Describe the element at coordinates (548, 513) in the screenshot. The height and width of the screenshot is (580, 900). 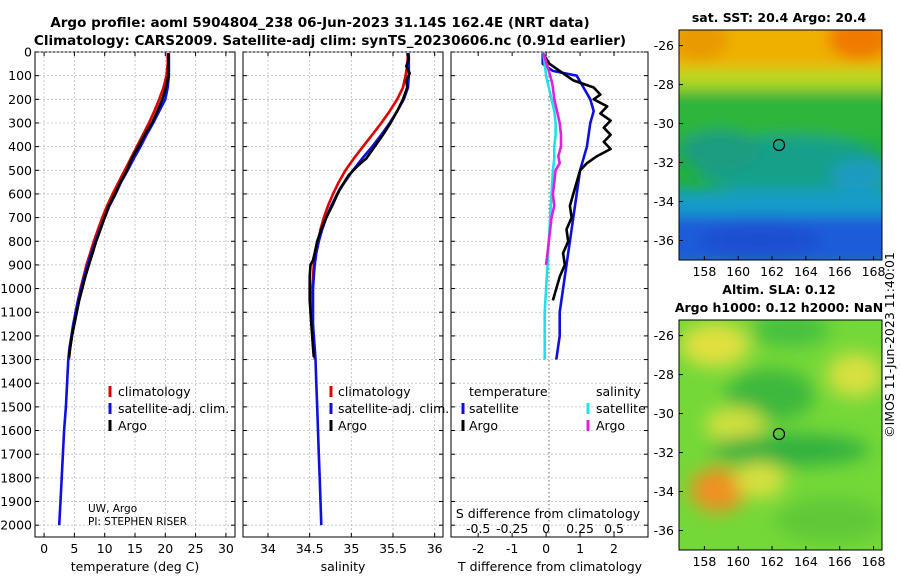
I see `difference-s-label: S difference from climatology` at that location.